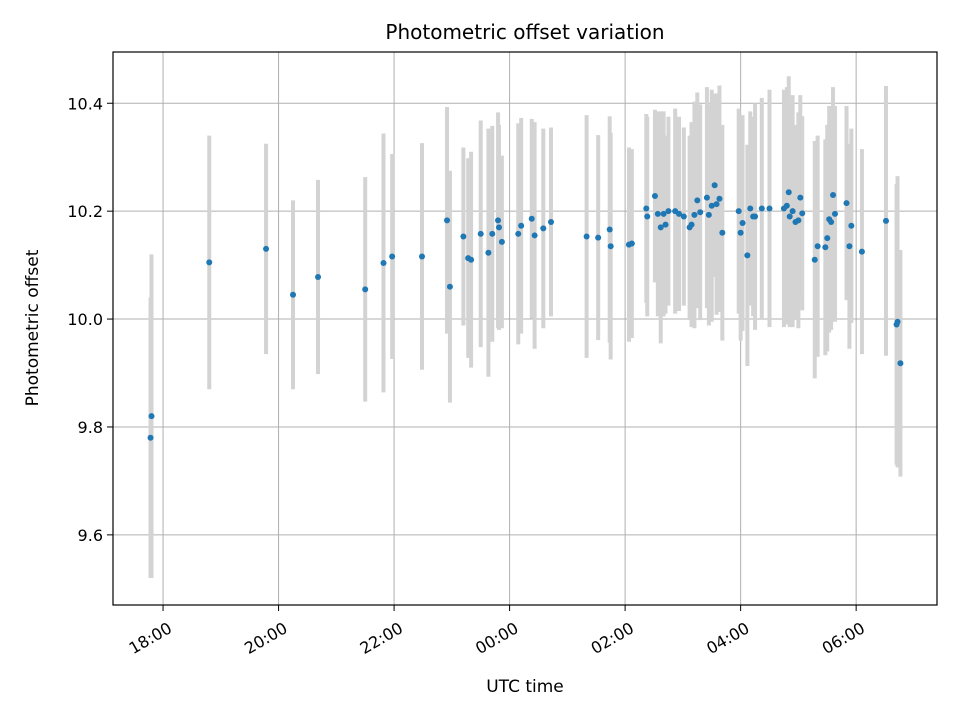  Describe the element at coordinates (85, 211) in the screenshot. I see `y-tick-label: 10.2` at that location.